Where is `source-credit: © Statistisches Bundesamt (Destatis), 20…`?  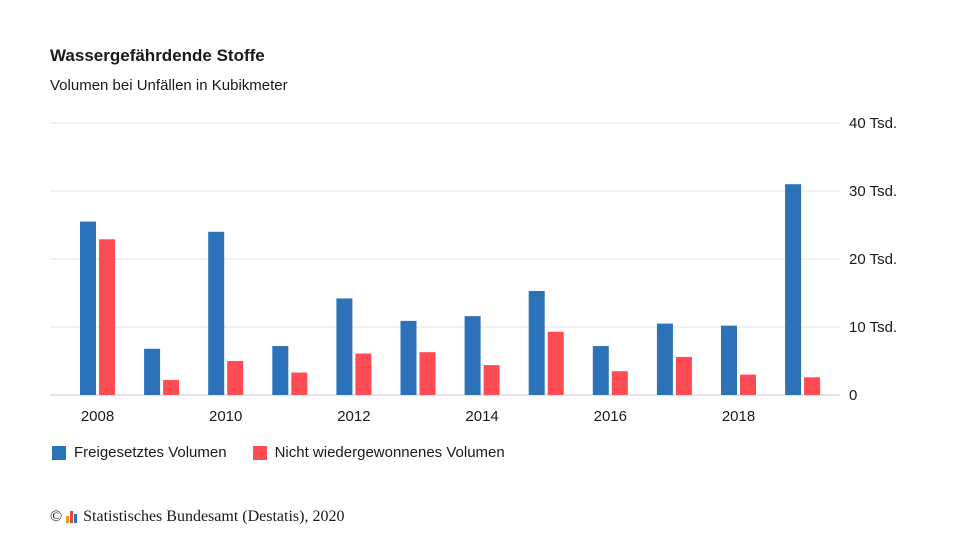
source-credit: © Statistisches Bundesamt (Destatis), 20… is located at coordinates (197, 517).